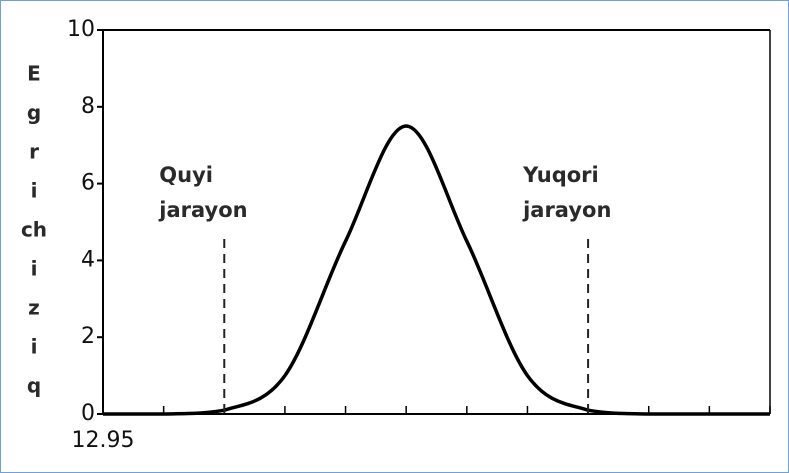 The image size is (789, 473). What do you see at coordinates (103, 440) in the screenshot?
I see `x-tick-label: 12.95` at bounding box center [103, 440].